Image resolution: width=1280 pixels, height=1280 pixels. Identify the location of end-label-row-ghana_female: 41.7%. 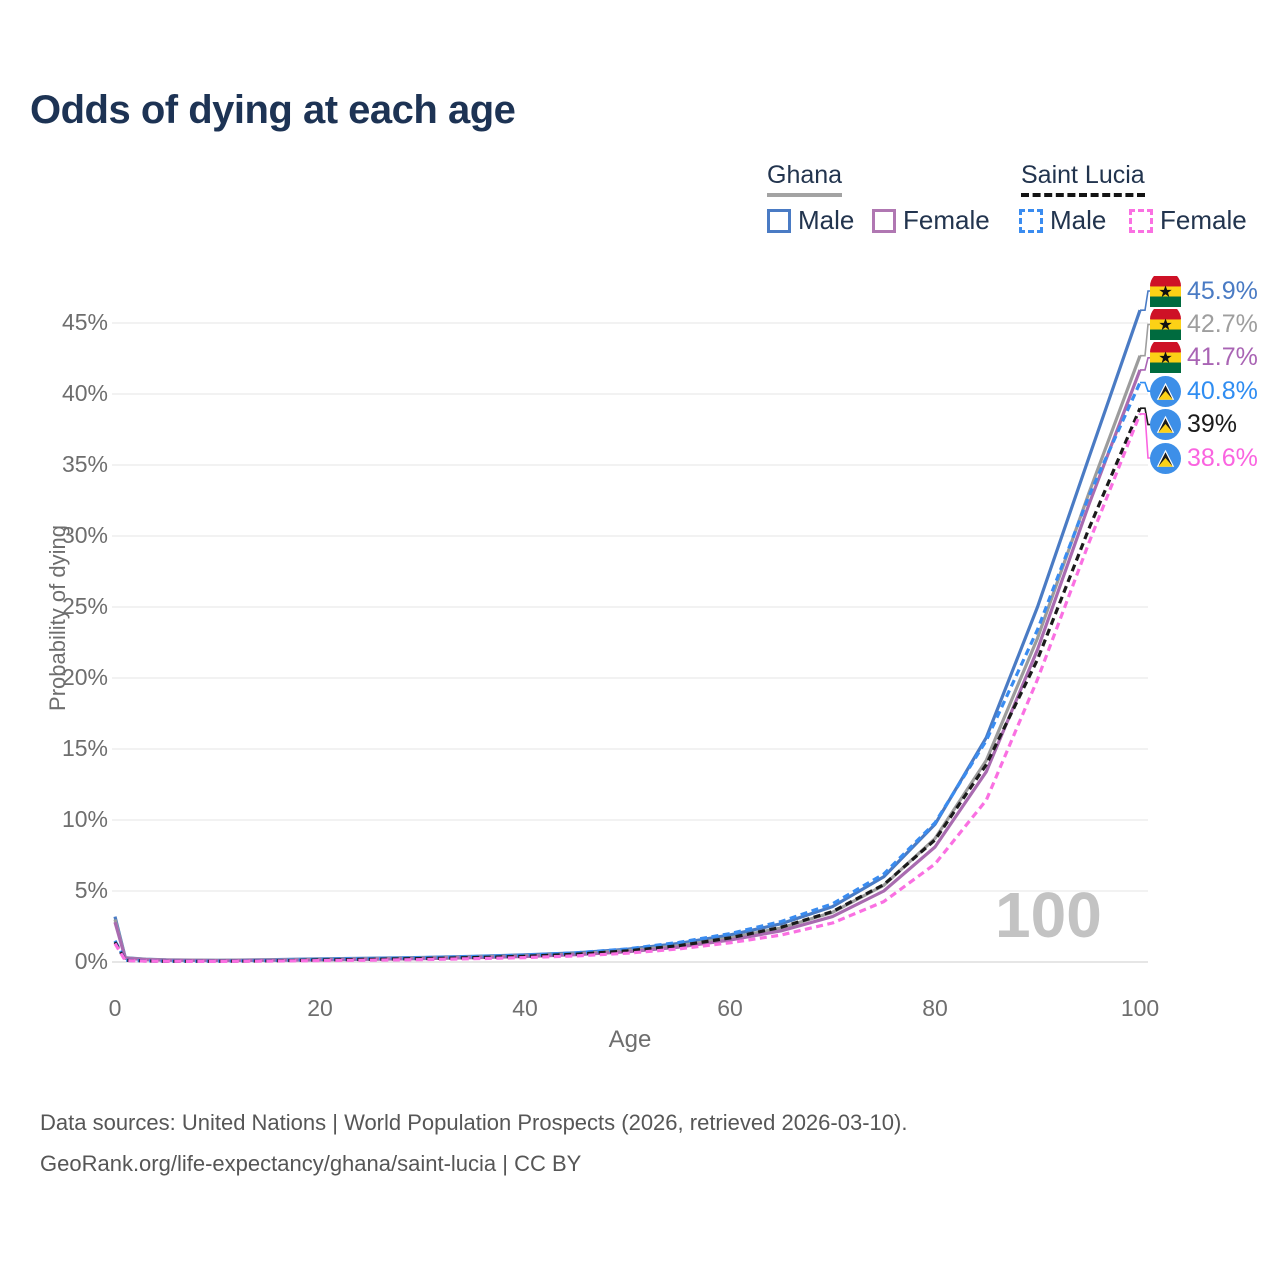
(1204, 358).